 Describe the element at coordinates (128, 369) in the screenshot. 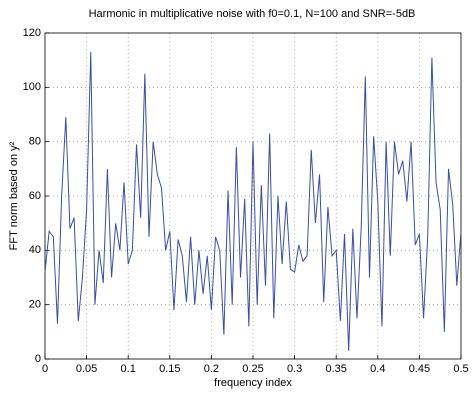

I see `x-tick-label: 0.1` at that location.